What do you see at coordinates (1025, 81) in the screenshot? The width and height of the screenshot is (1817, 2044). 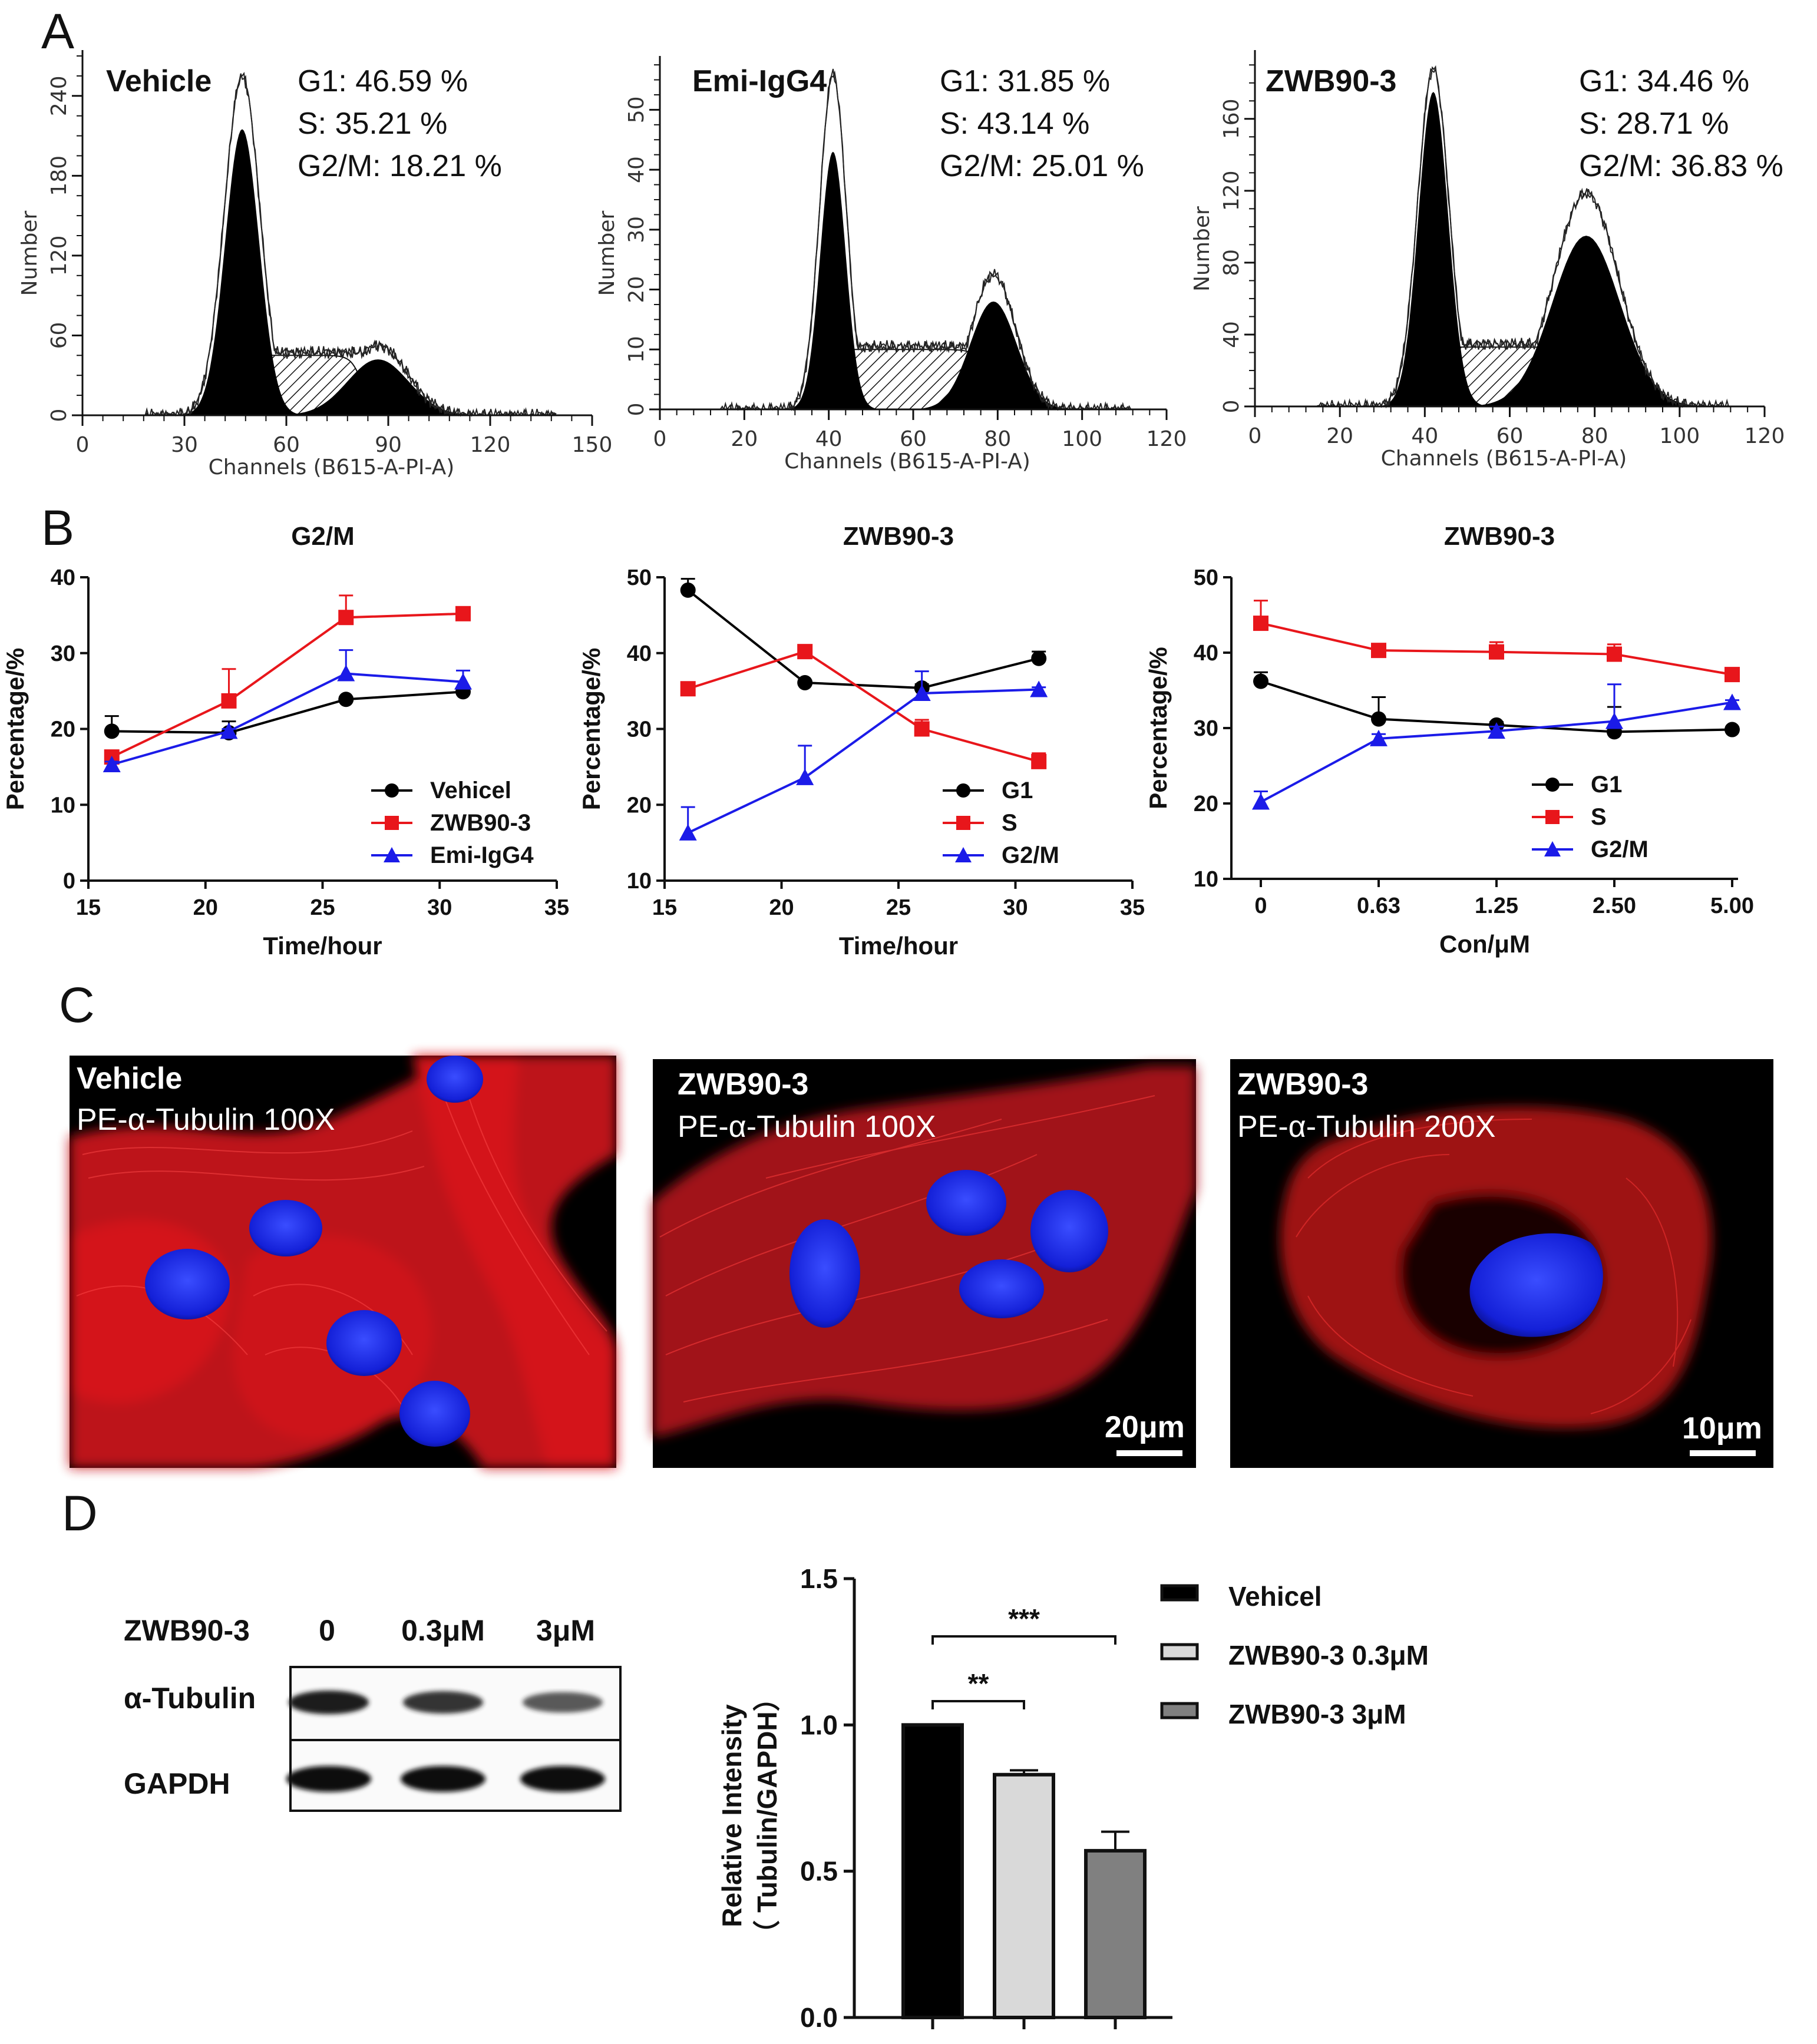 I see `phase-stat: G1: 31.85 %` at bounding box center [1025, 81].